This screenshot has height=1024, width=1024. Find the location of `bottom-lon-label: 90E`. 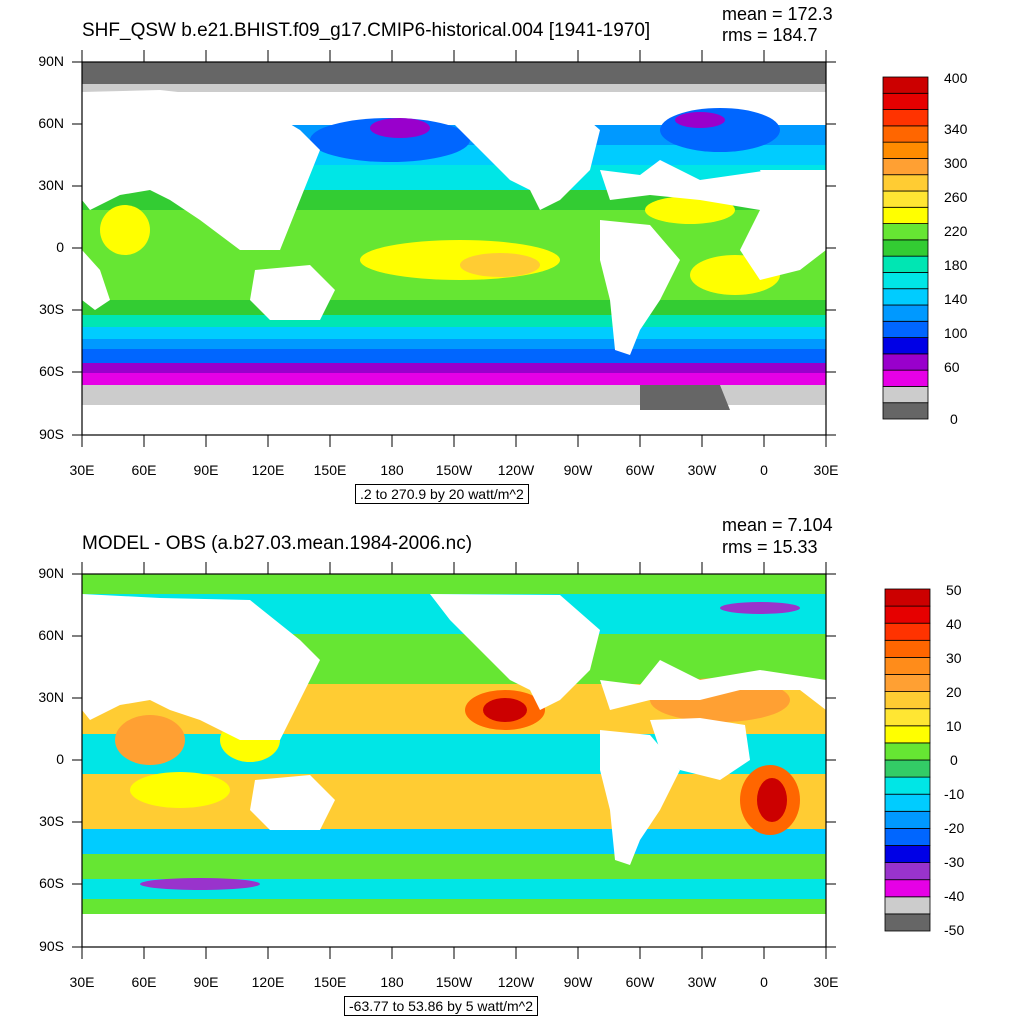

bottom-lon-label: 90E is located at coordinates (206, 982).